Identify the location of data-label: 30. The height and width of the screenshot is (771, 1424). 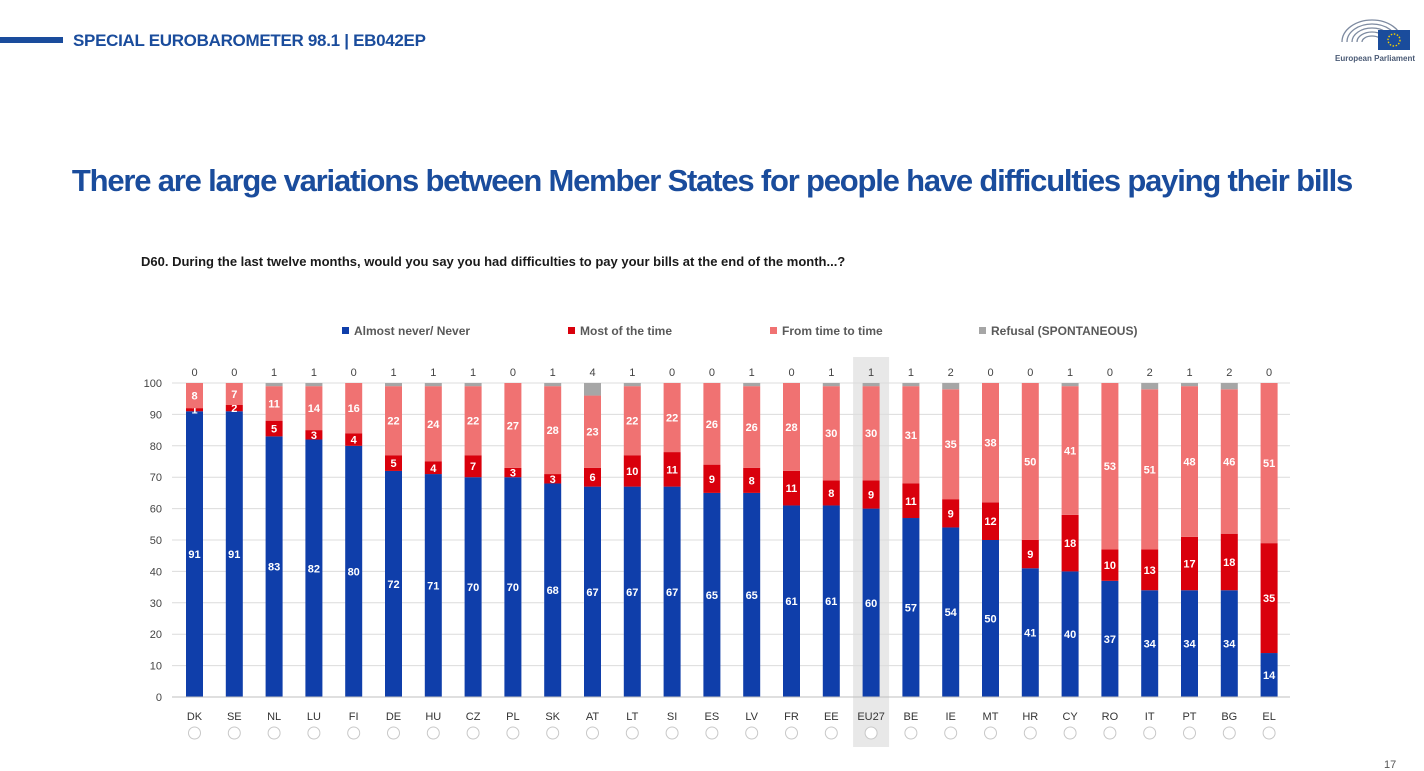
(831, 434).